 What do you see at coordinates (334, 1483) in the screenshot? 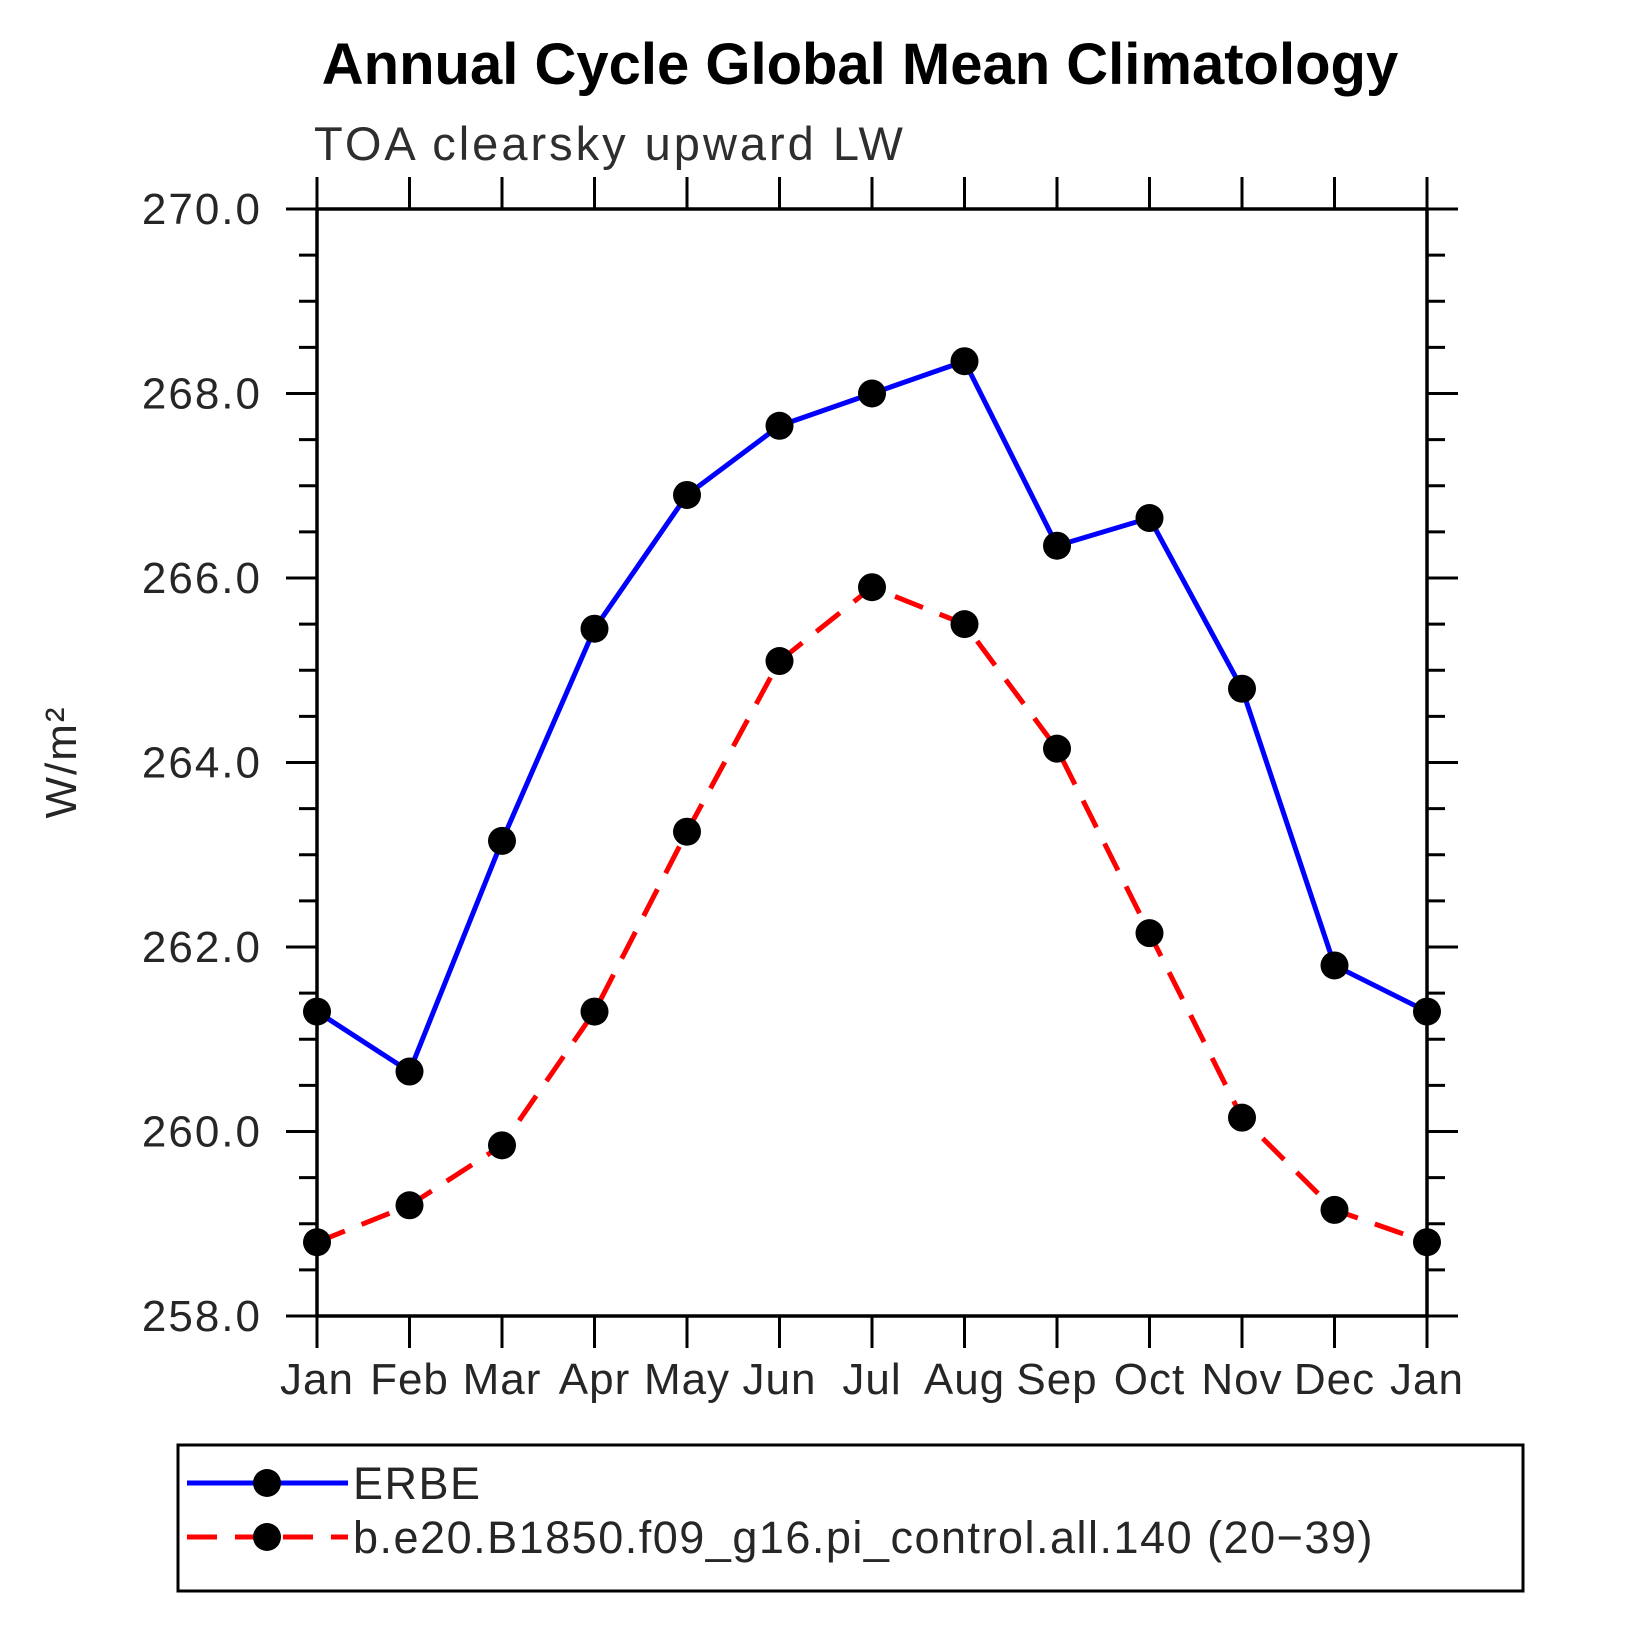
I see `legend-entry-erbe: ERBE` at bounding box center [334, 1483].